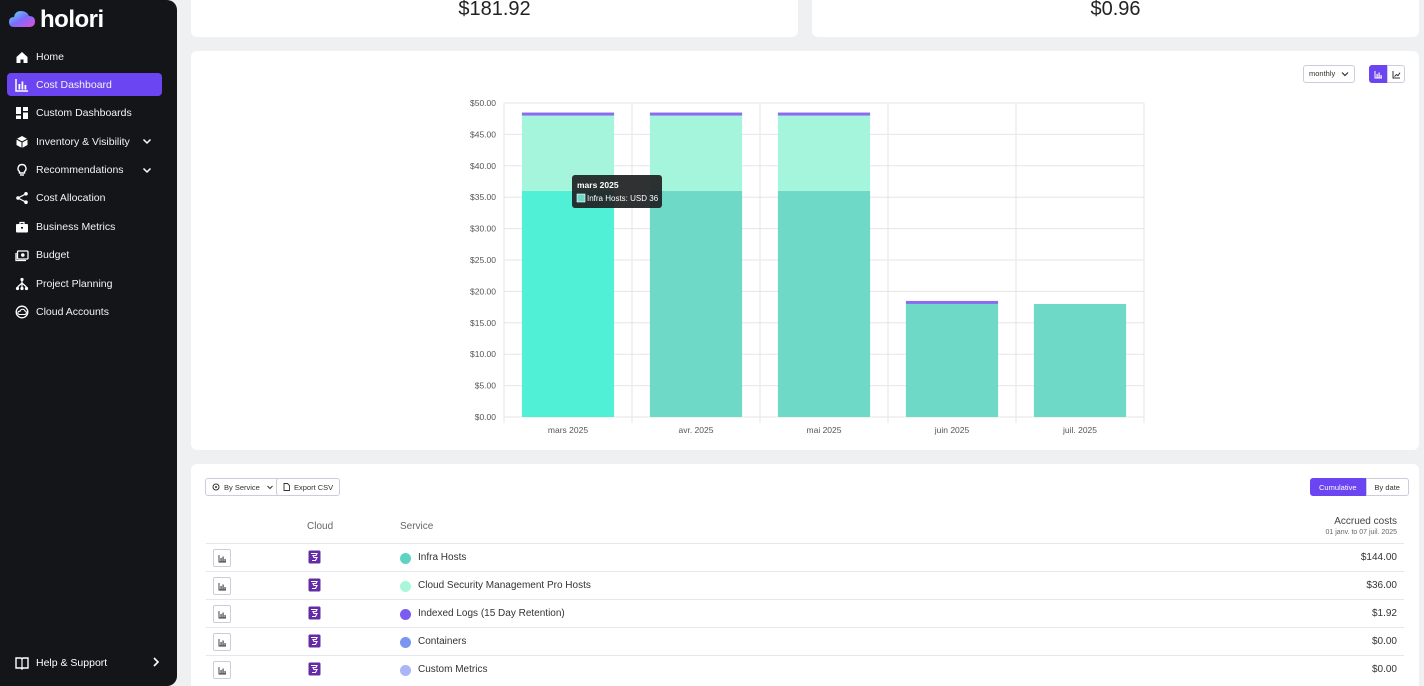  What do you see at coordinates (1322, 73) in the screenshot?
I see `granularity-value: monthly` at bounding box center [1322, 73].